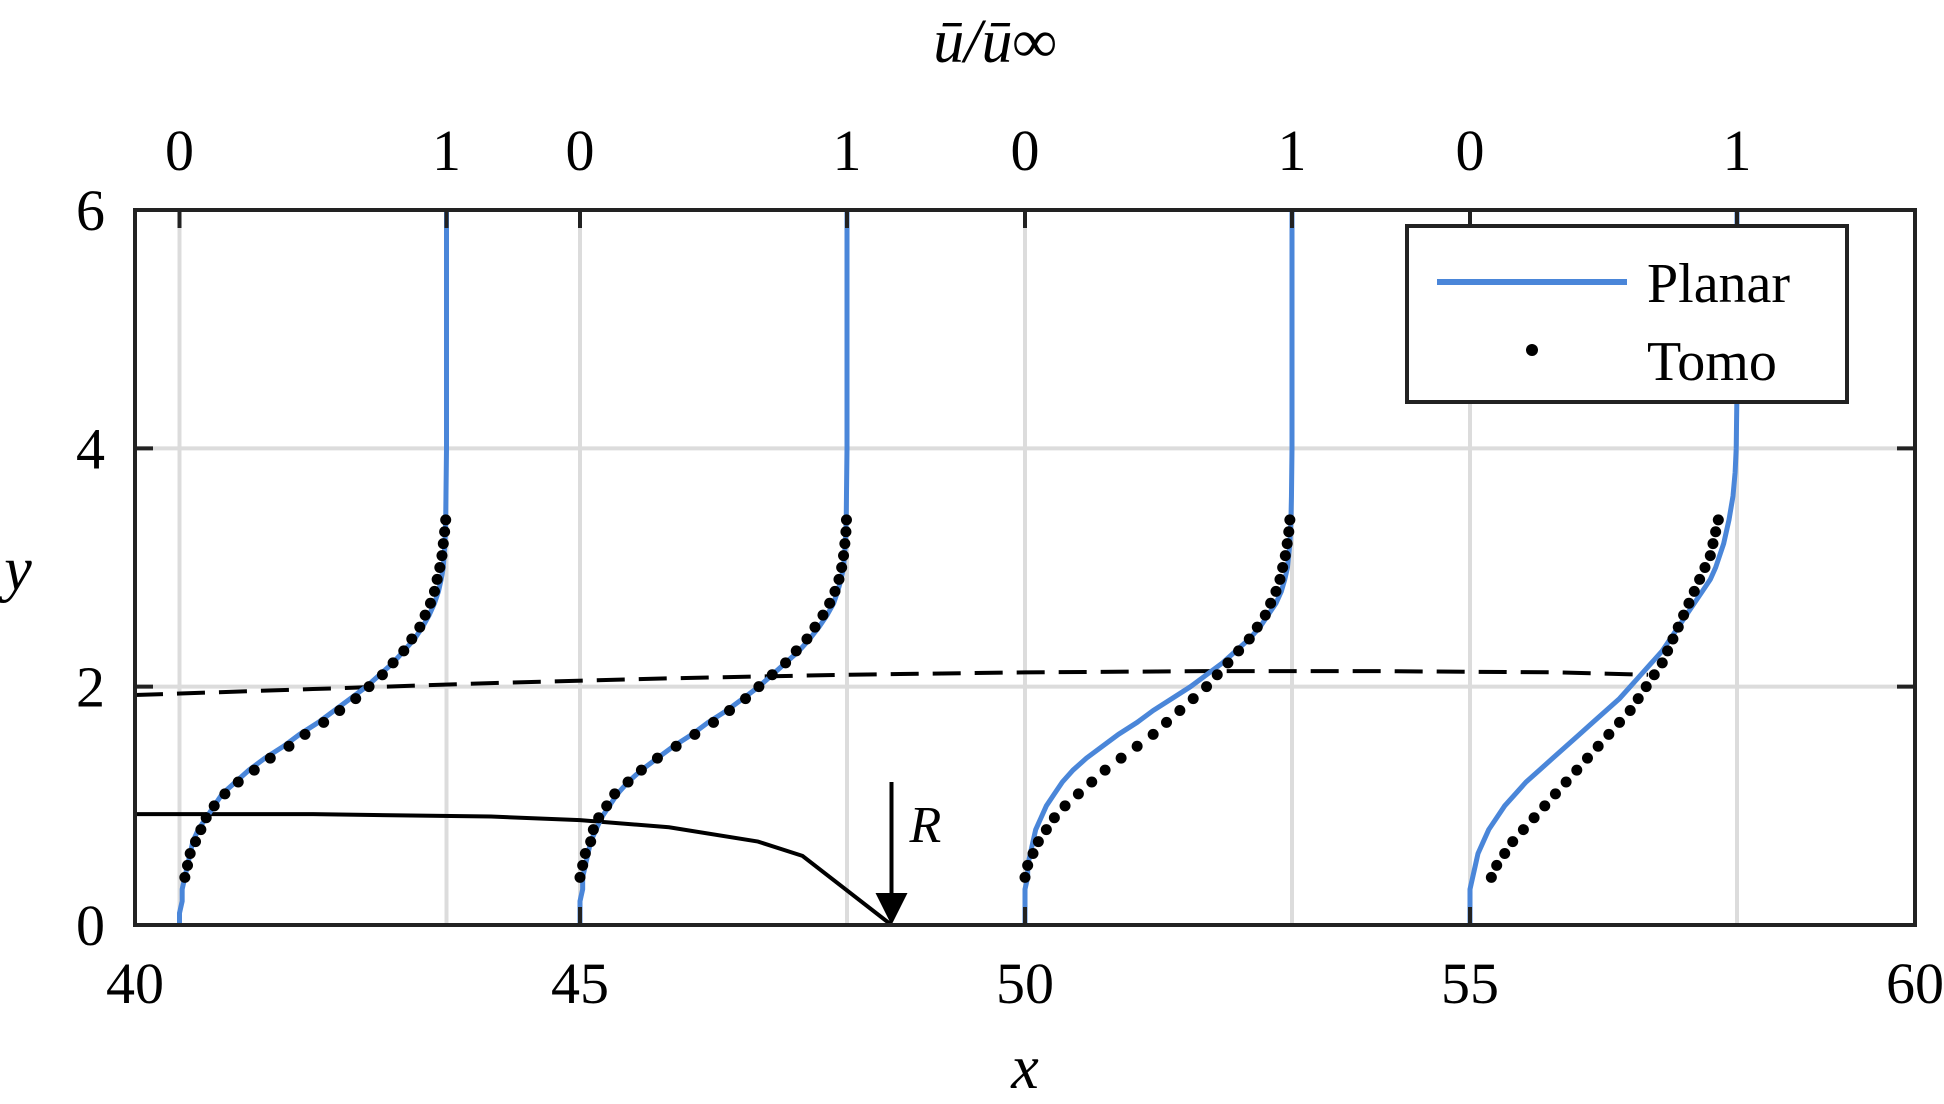 This screenshot has width=1944, height=1104. I want to click on y-tick-label: 4, so click(90, 448).